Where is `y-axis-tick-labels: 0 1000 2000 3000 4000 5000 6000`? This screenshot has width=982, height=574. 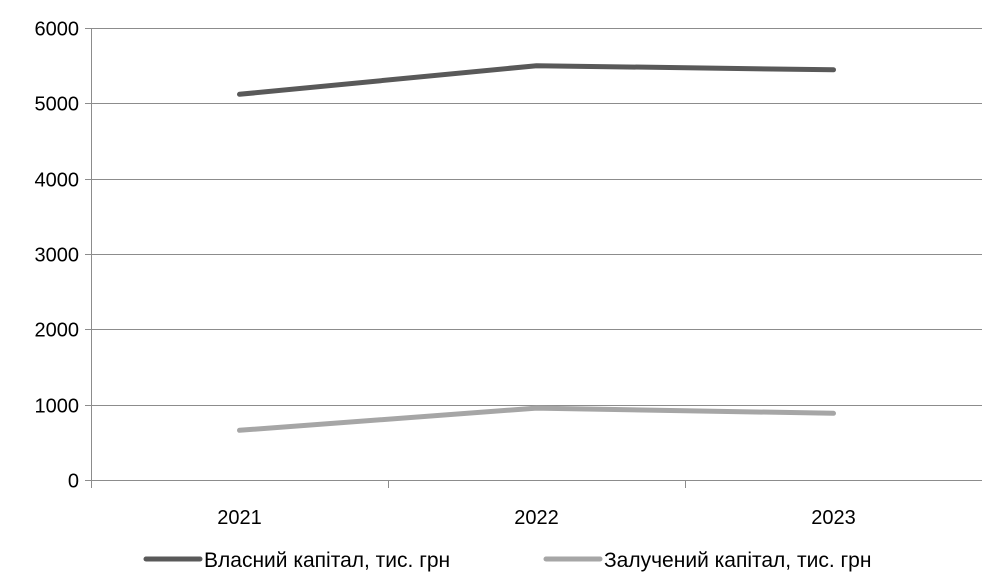
y-axis-tick-labels: 0 1000 2000 3000 4000 5000 6000 is located at coordinates (57, 256).